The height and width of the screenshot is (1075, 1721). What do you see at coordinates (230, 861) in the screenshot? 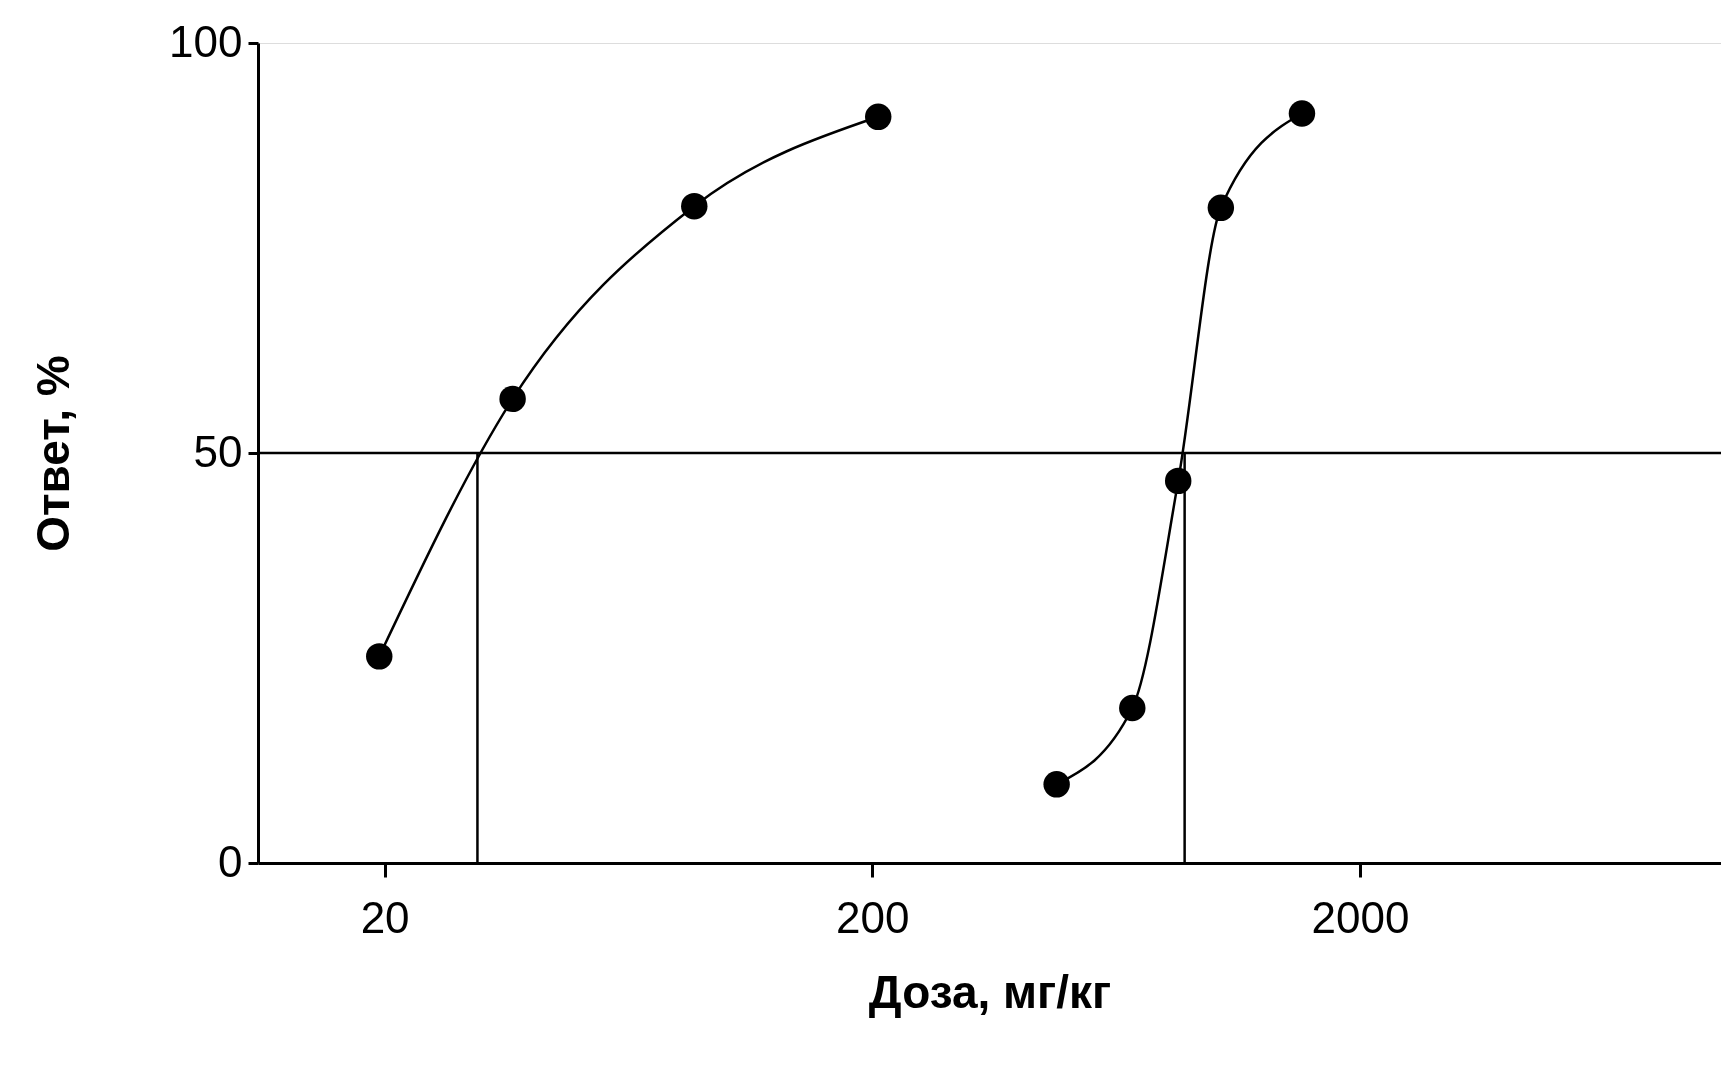
I see `y-tick-label: 0` at bounding box center [230, 861].